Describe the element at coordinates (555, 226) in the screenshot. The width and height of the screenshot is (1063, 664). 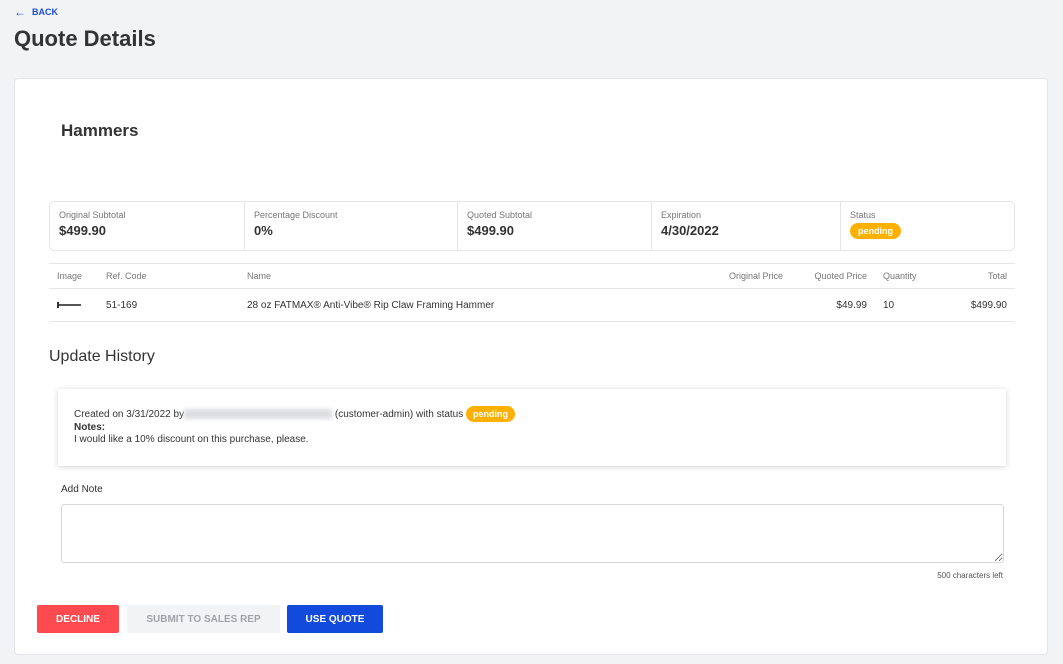
I see `summary-quoted-subtotal: Quoted Subtotal $499.90` at that location.